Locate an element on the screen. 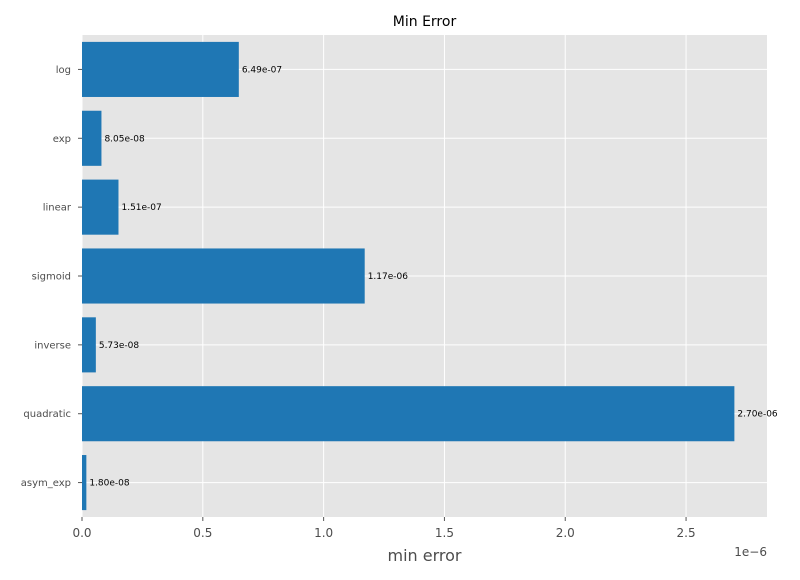  x-axis-title: min error is located at coordinates (425, 555).